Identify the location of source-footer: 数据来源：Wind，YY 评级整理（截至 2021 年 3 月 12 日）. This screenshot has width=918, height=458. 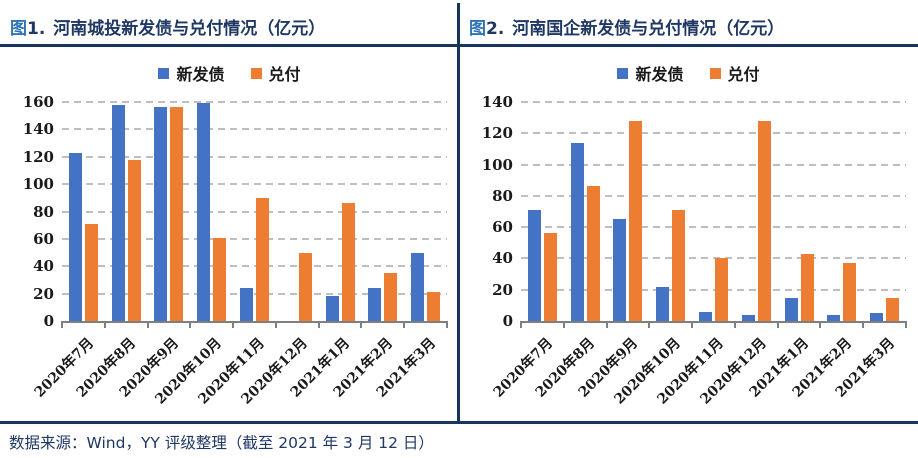
(459, 439).